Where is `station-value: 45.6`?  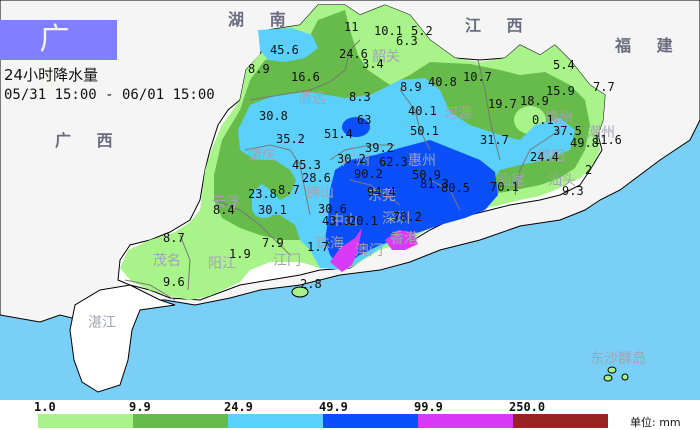 station-value: 45.6 is located at coordinates (284, 50).